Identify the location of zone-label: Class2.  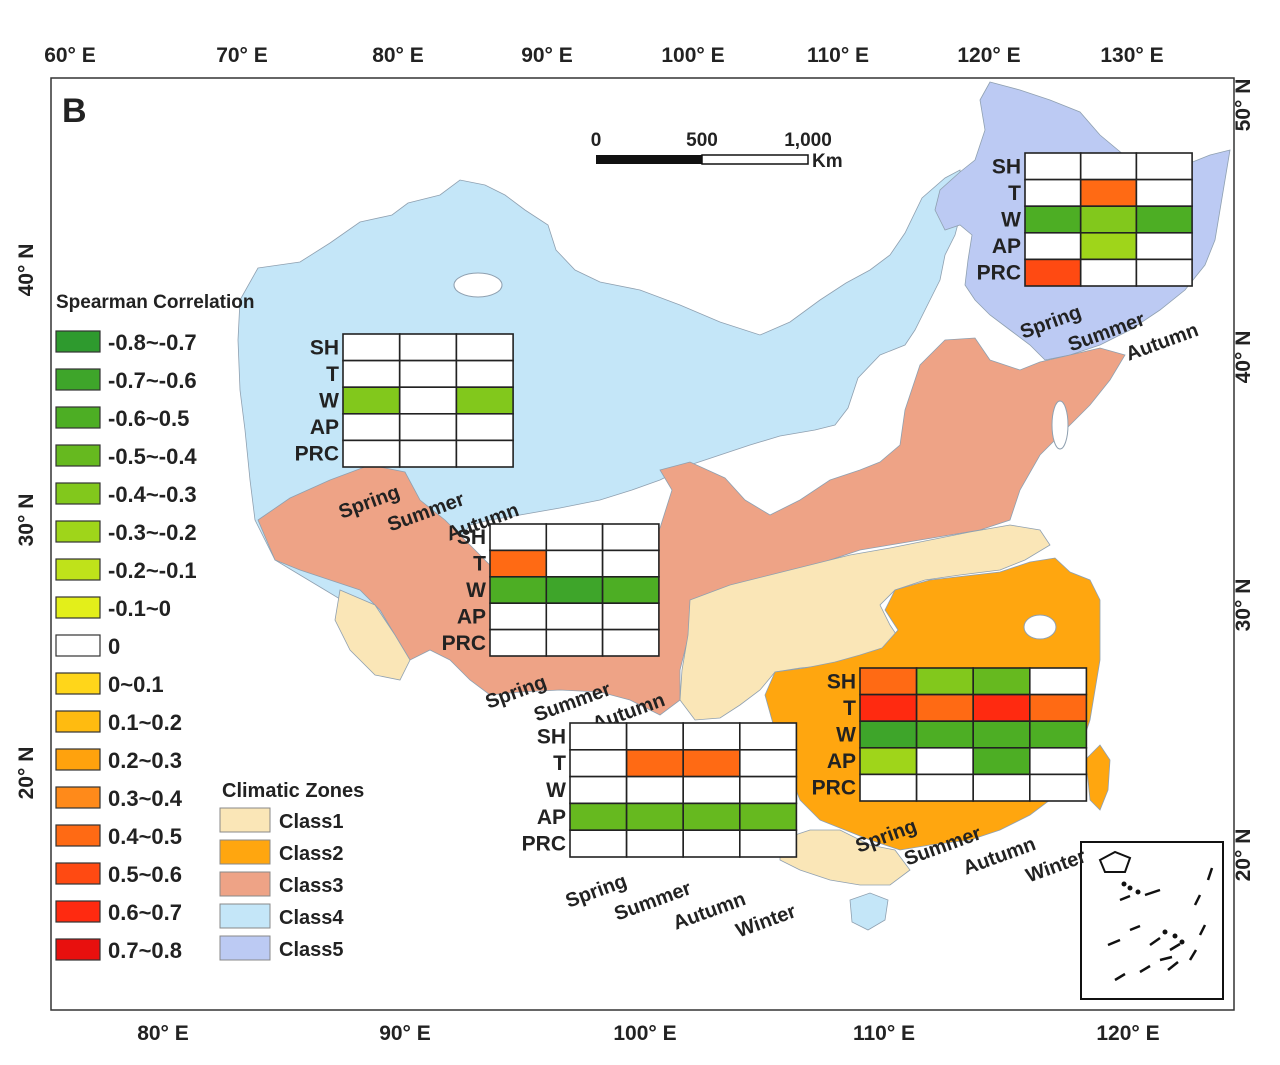
(311, 854).